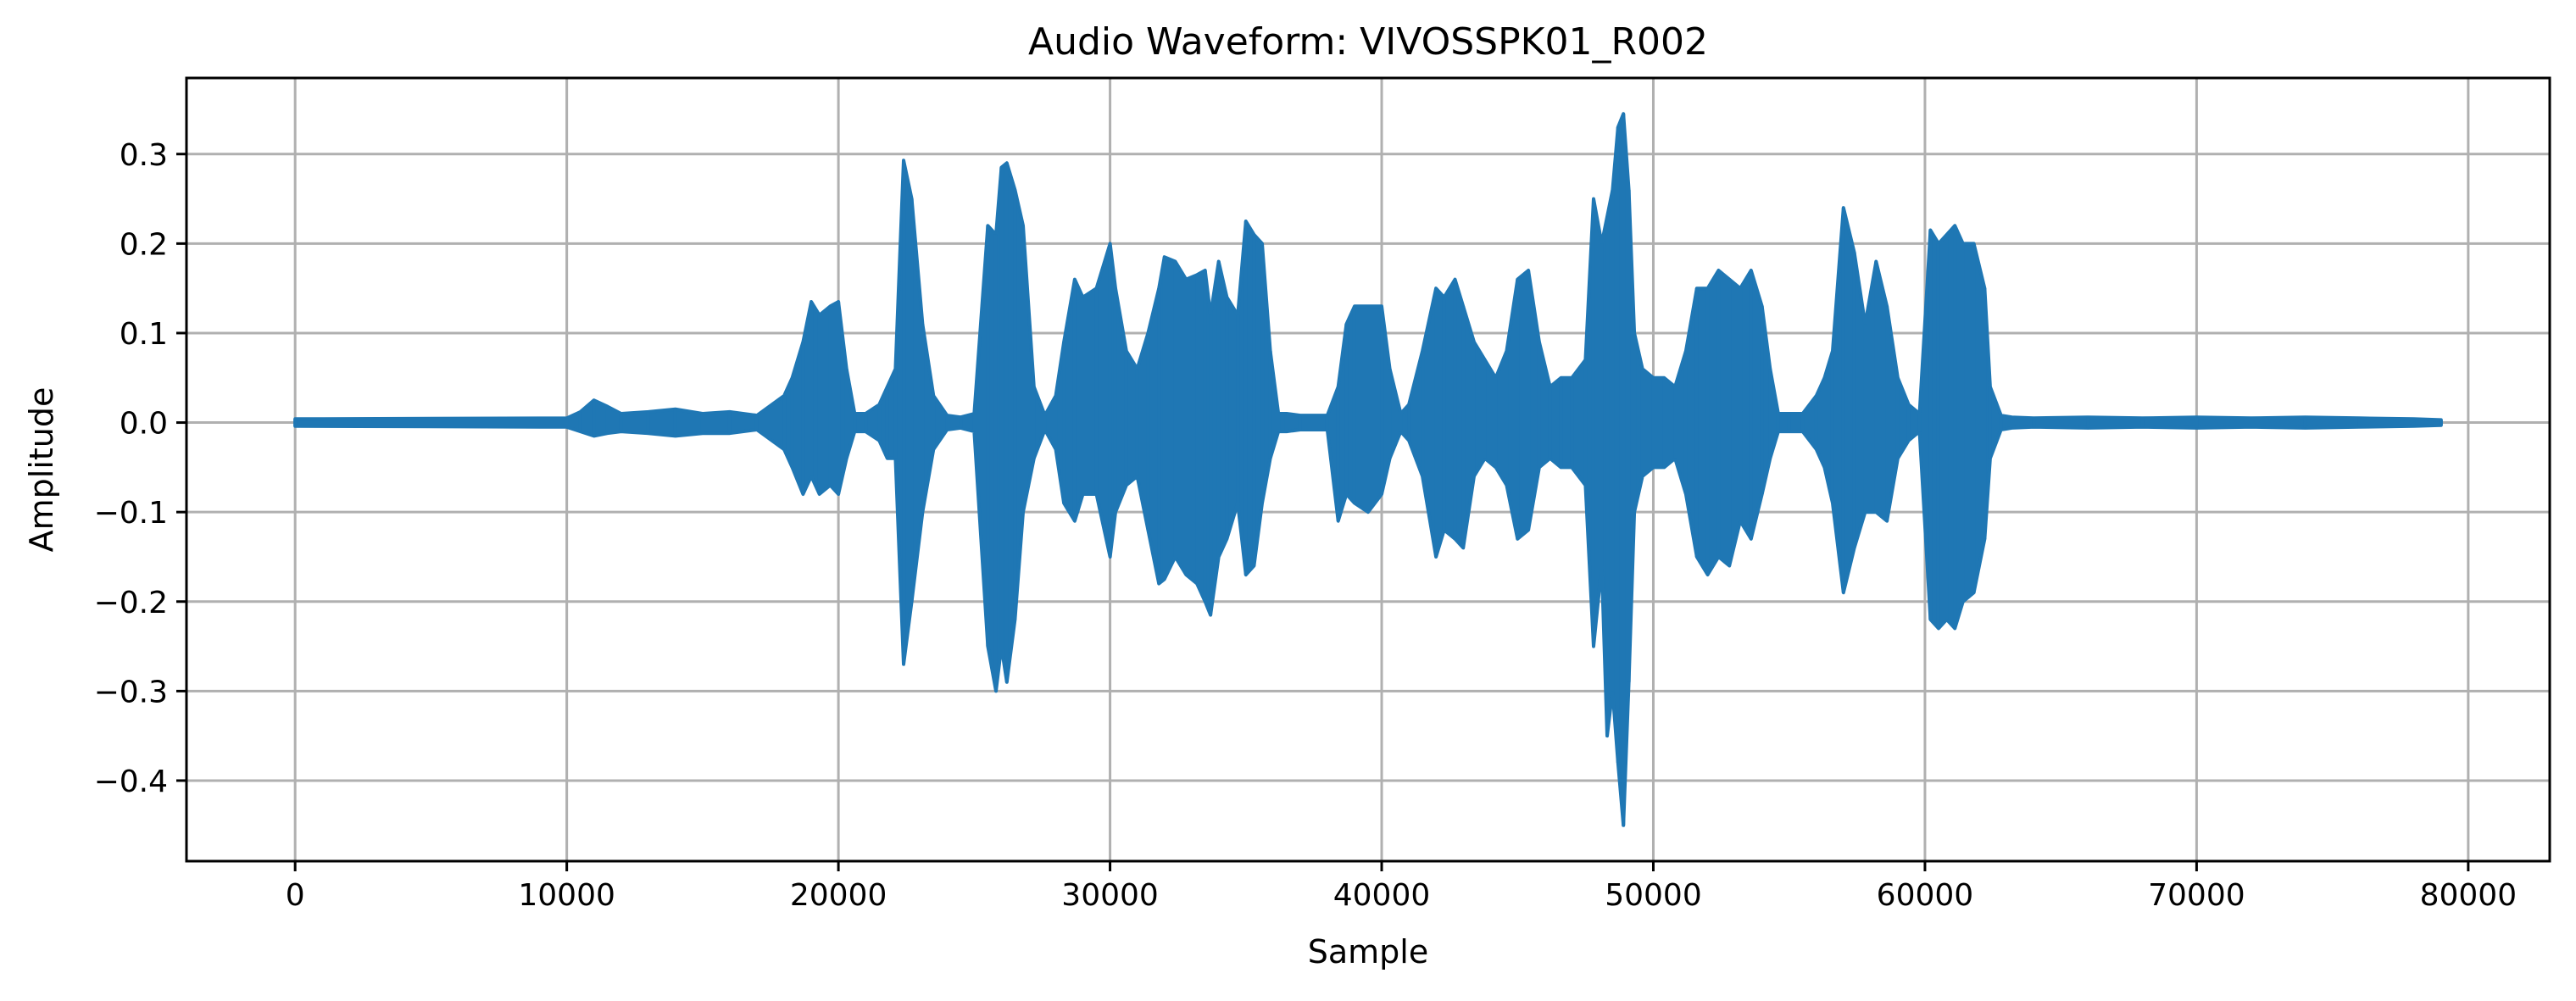 Image resolution: width=2576 pixels, height=1001 pixels. I want to click on x-tick-label: 30000, so click(1110, 895).